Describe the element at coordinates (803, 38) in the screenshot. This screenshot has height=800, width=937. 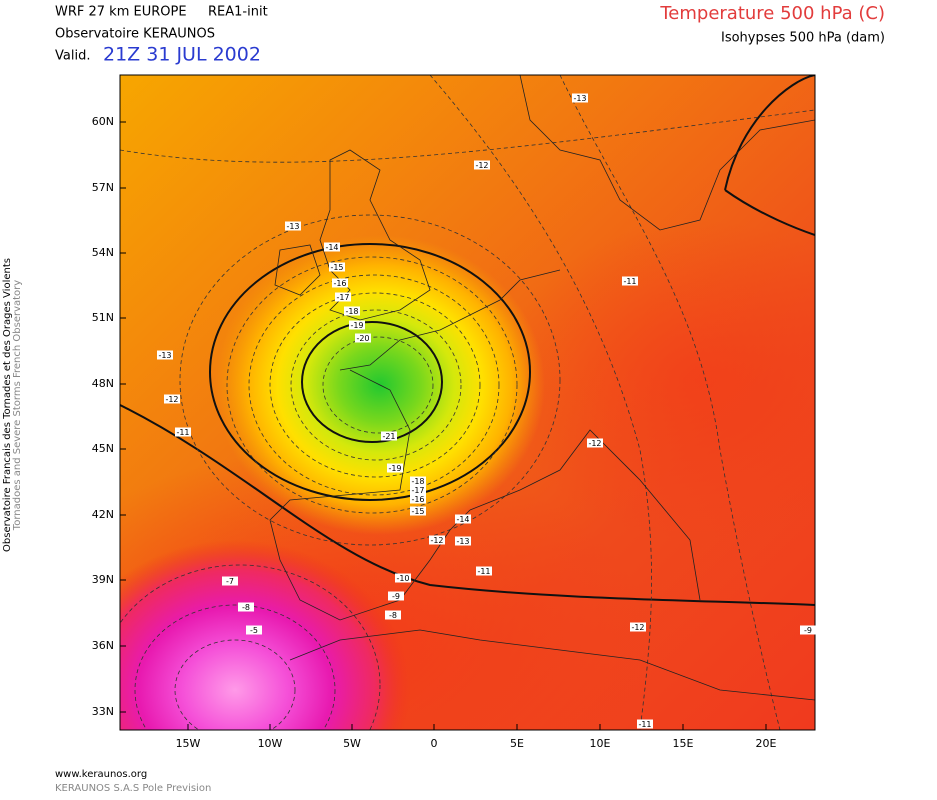
I see `field-subtitle: Isohypses 500 hPa (dam)` at that location.